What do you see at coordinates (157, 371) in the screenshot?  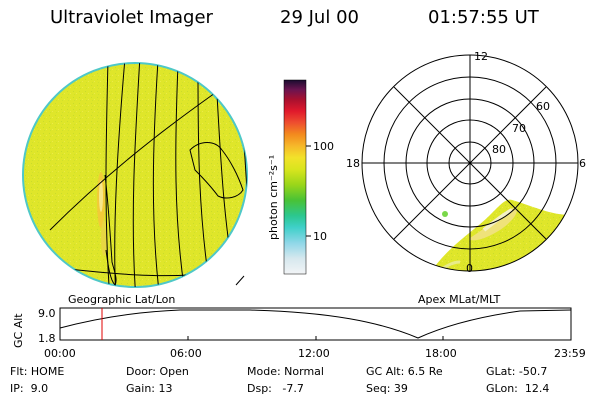 I see `door-field: Door: Open` at bounding box center [157, 371].